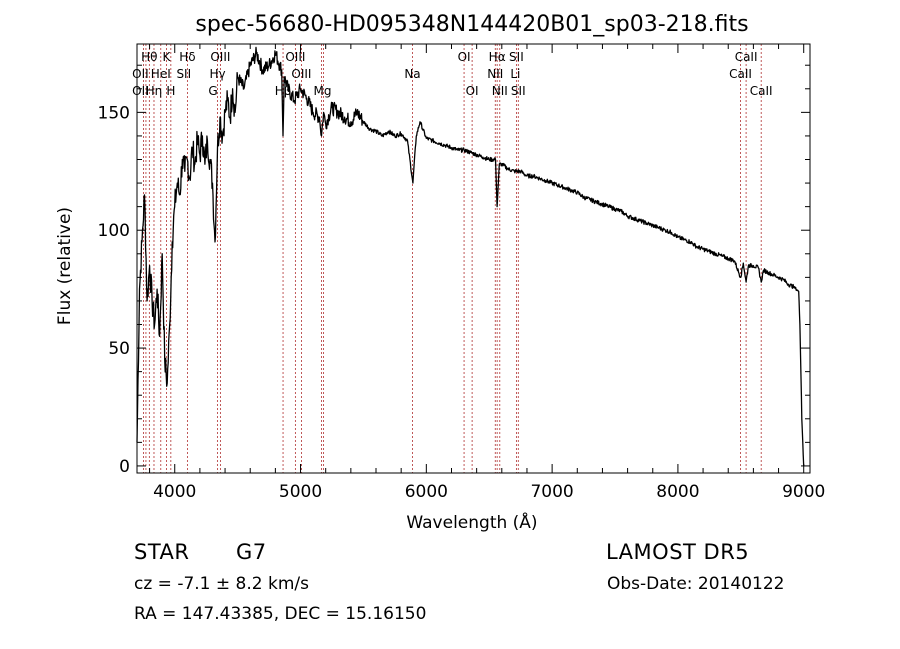 Image resolution: width=900 pixels, height=649 pixels. I want to click on object-class: STAR, so click(162, 552).